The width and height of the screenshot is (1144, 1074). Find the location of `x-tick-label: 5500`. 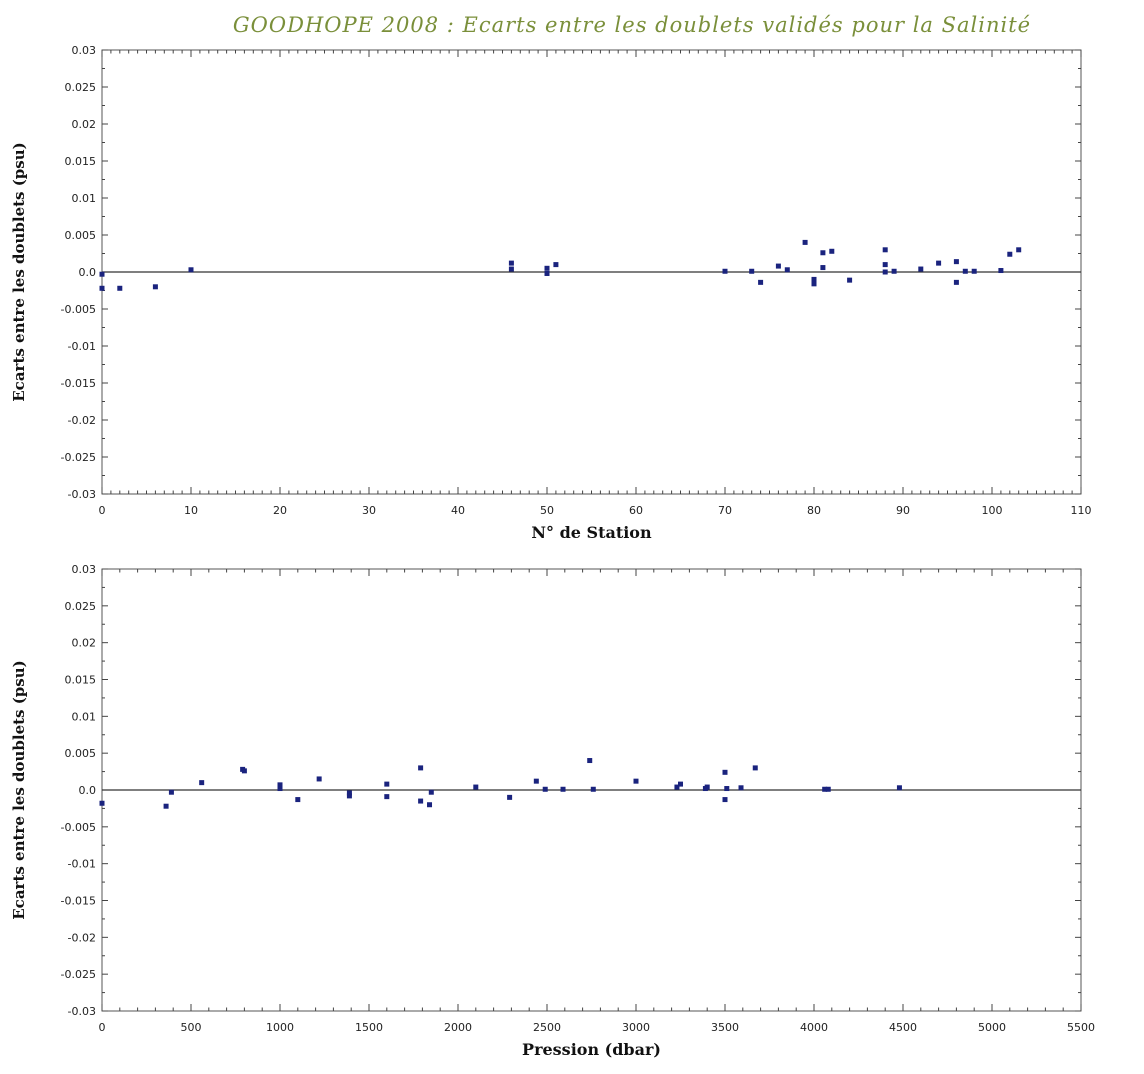

x-tick-label: 5500 is located at coordinates (1081, 1027).